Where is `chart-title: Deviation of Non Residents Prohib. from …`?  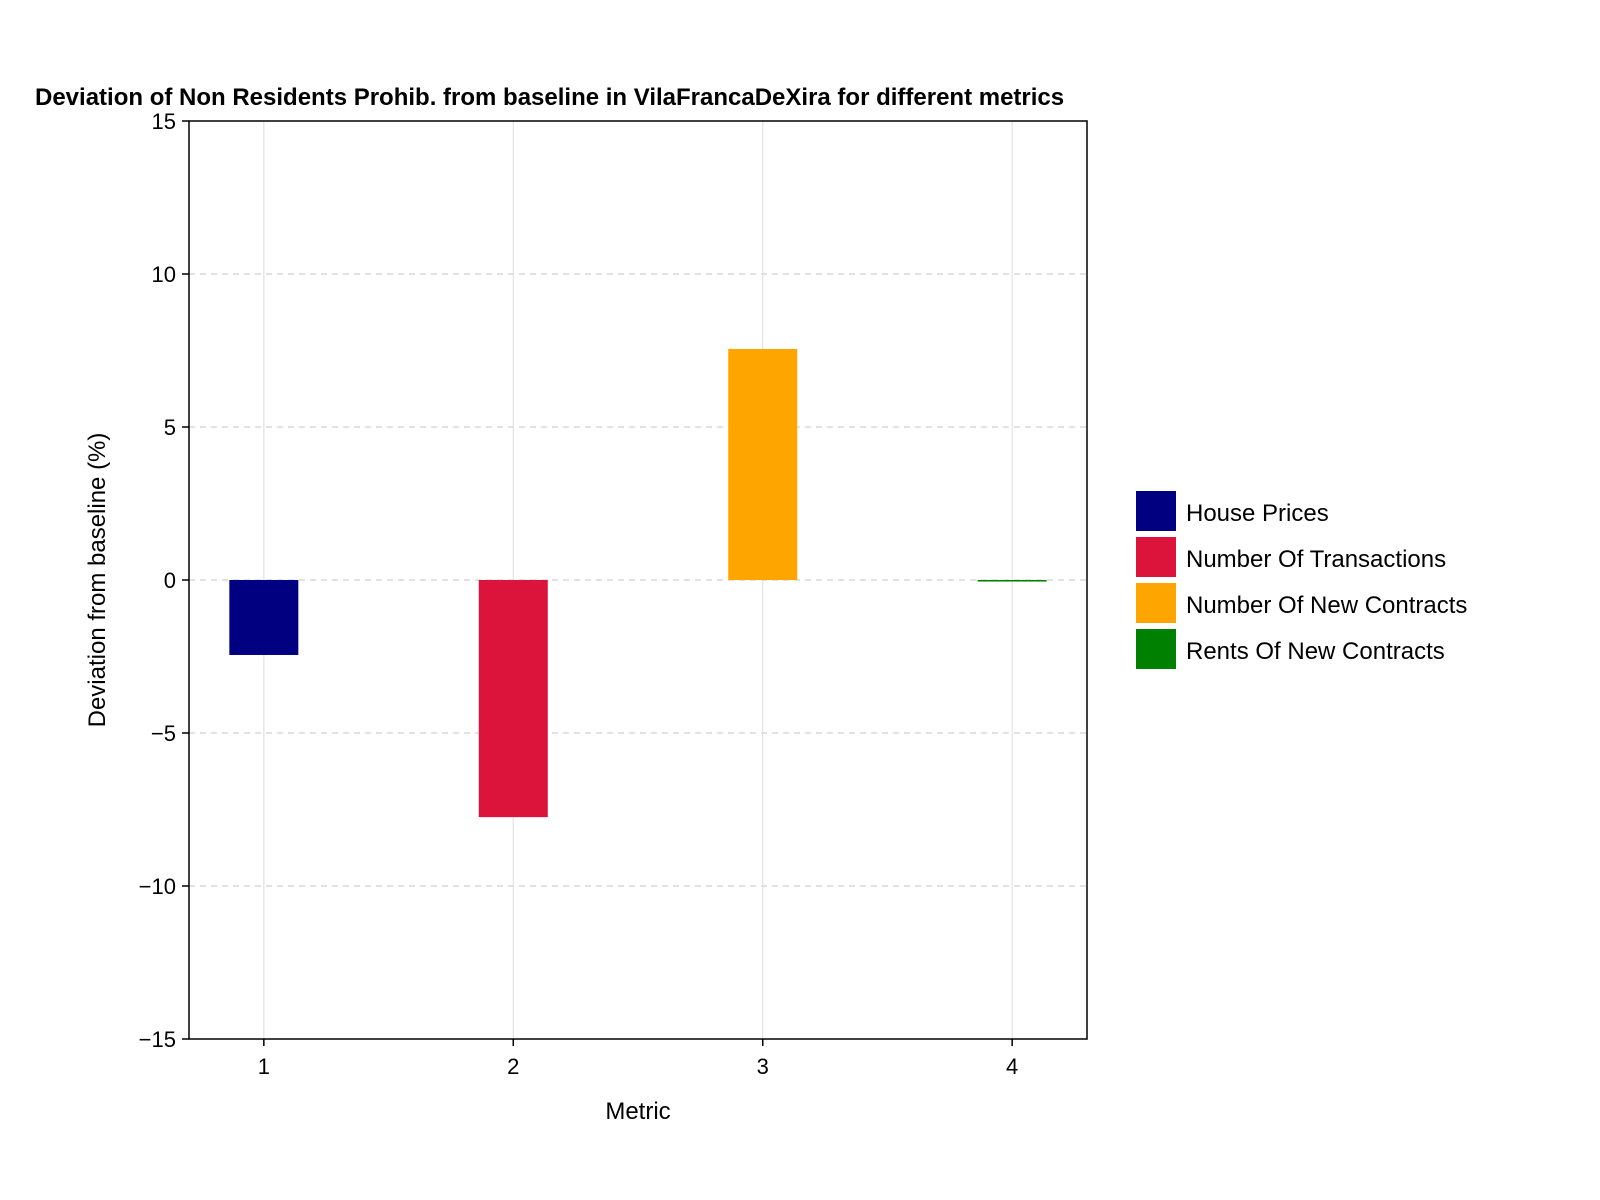 chart-title: Deviation of Non Residents Prohib. from … is located at coordinates (549, 97).